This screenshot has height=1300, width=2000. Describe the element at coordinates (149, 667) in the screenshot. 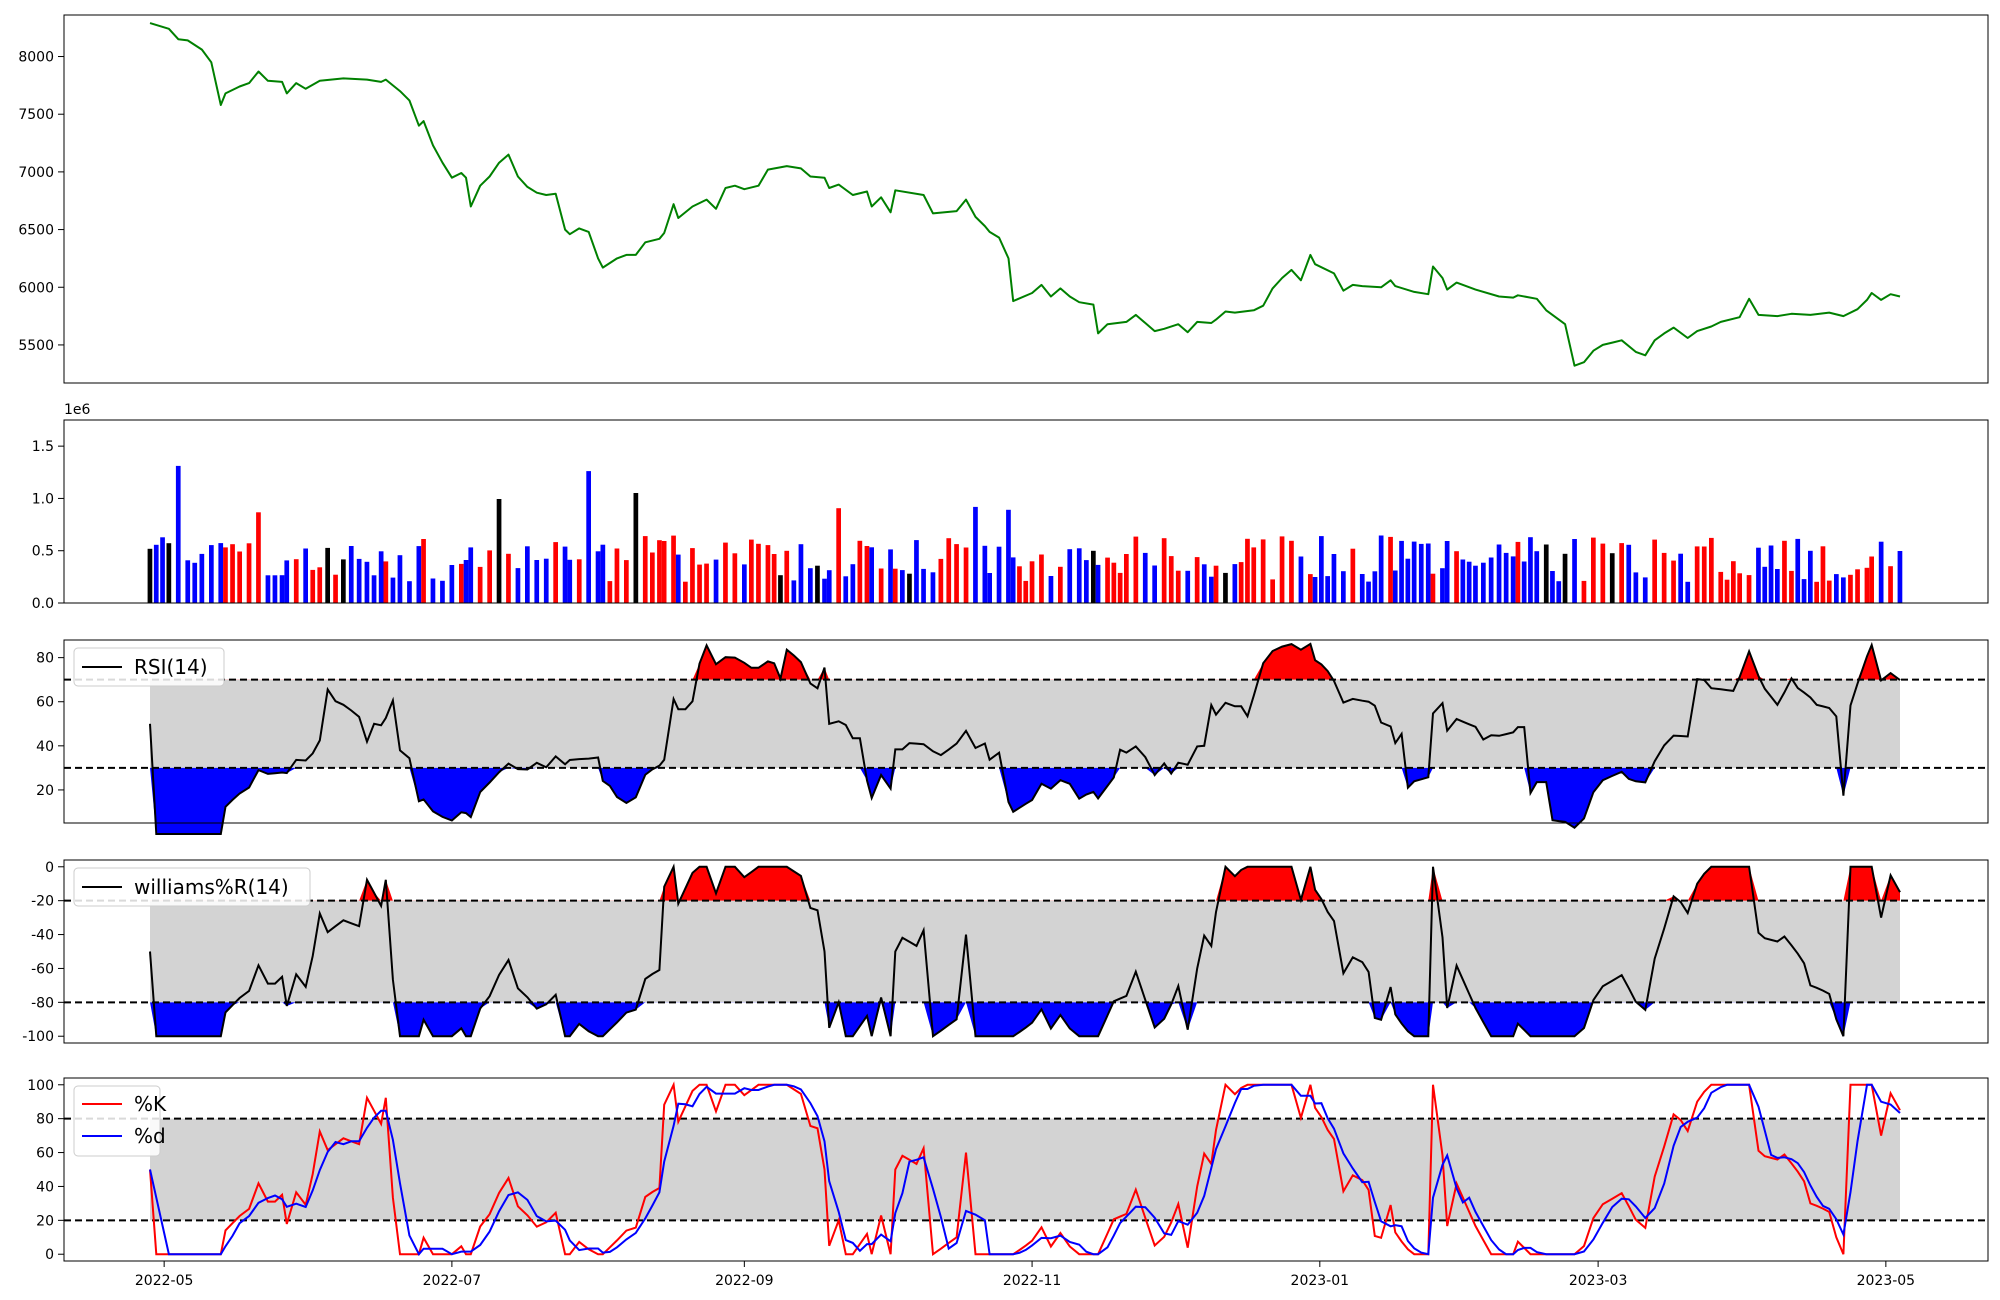

I see `rsi-legend: RSI(14)` at that location.